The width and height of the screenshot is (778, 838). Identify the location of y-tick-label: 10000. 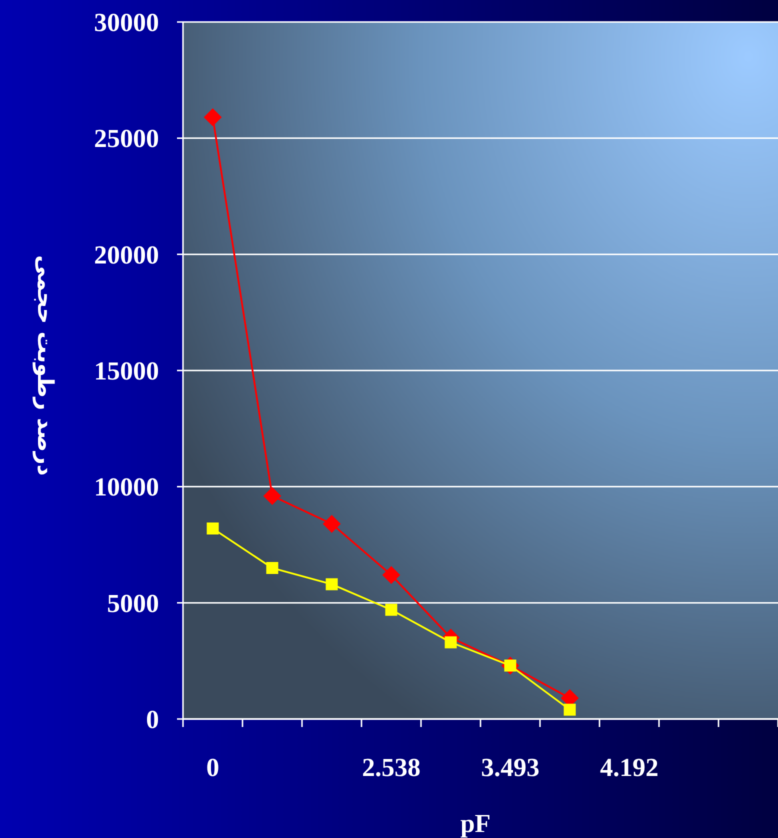
(126, 487).